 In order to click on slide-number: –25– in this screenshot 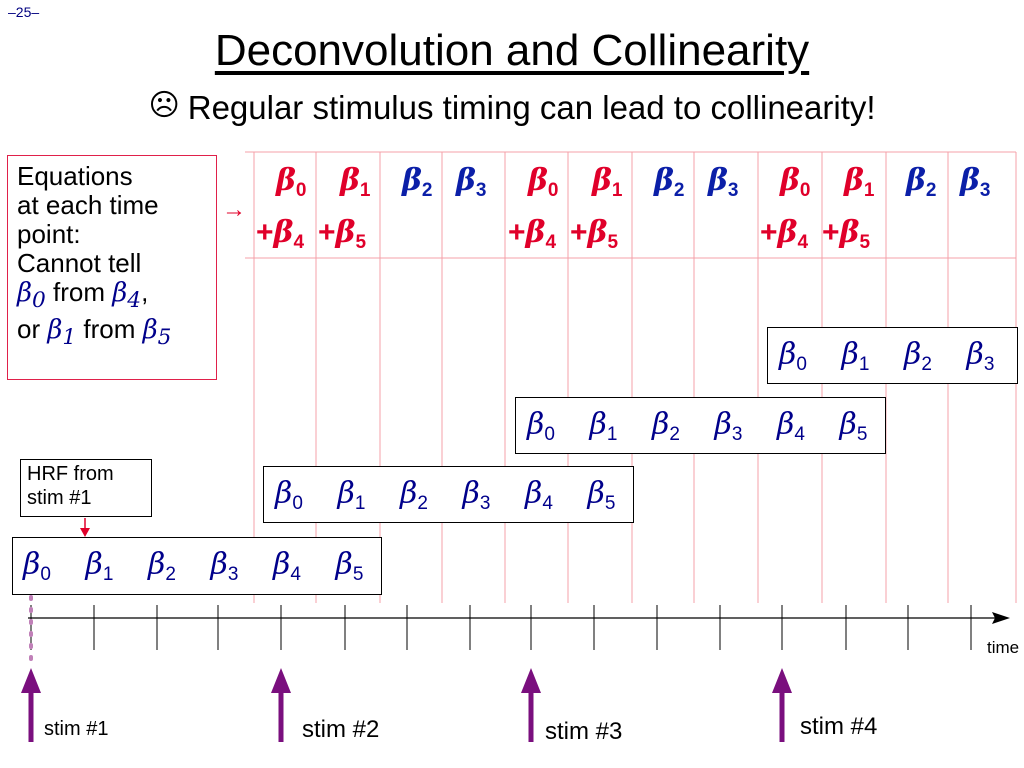, I will do `click(24, 12)`.